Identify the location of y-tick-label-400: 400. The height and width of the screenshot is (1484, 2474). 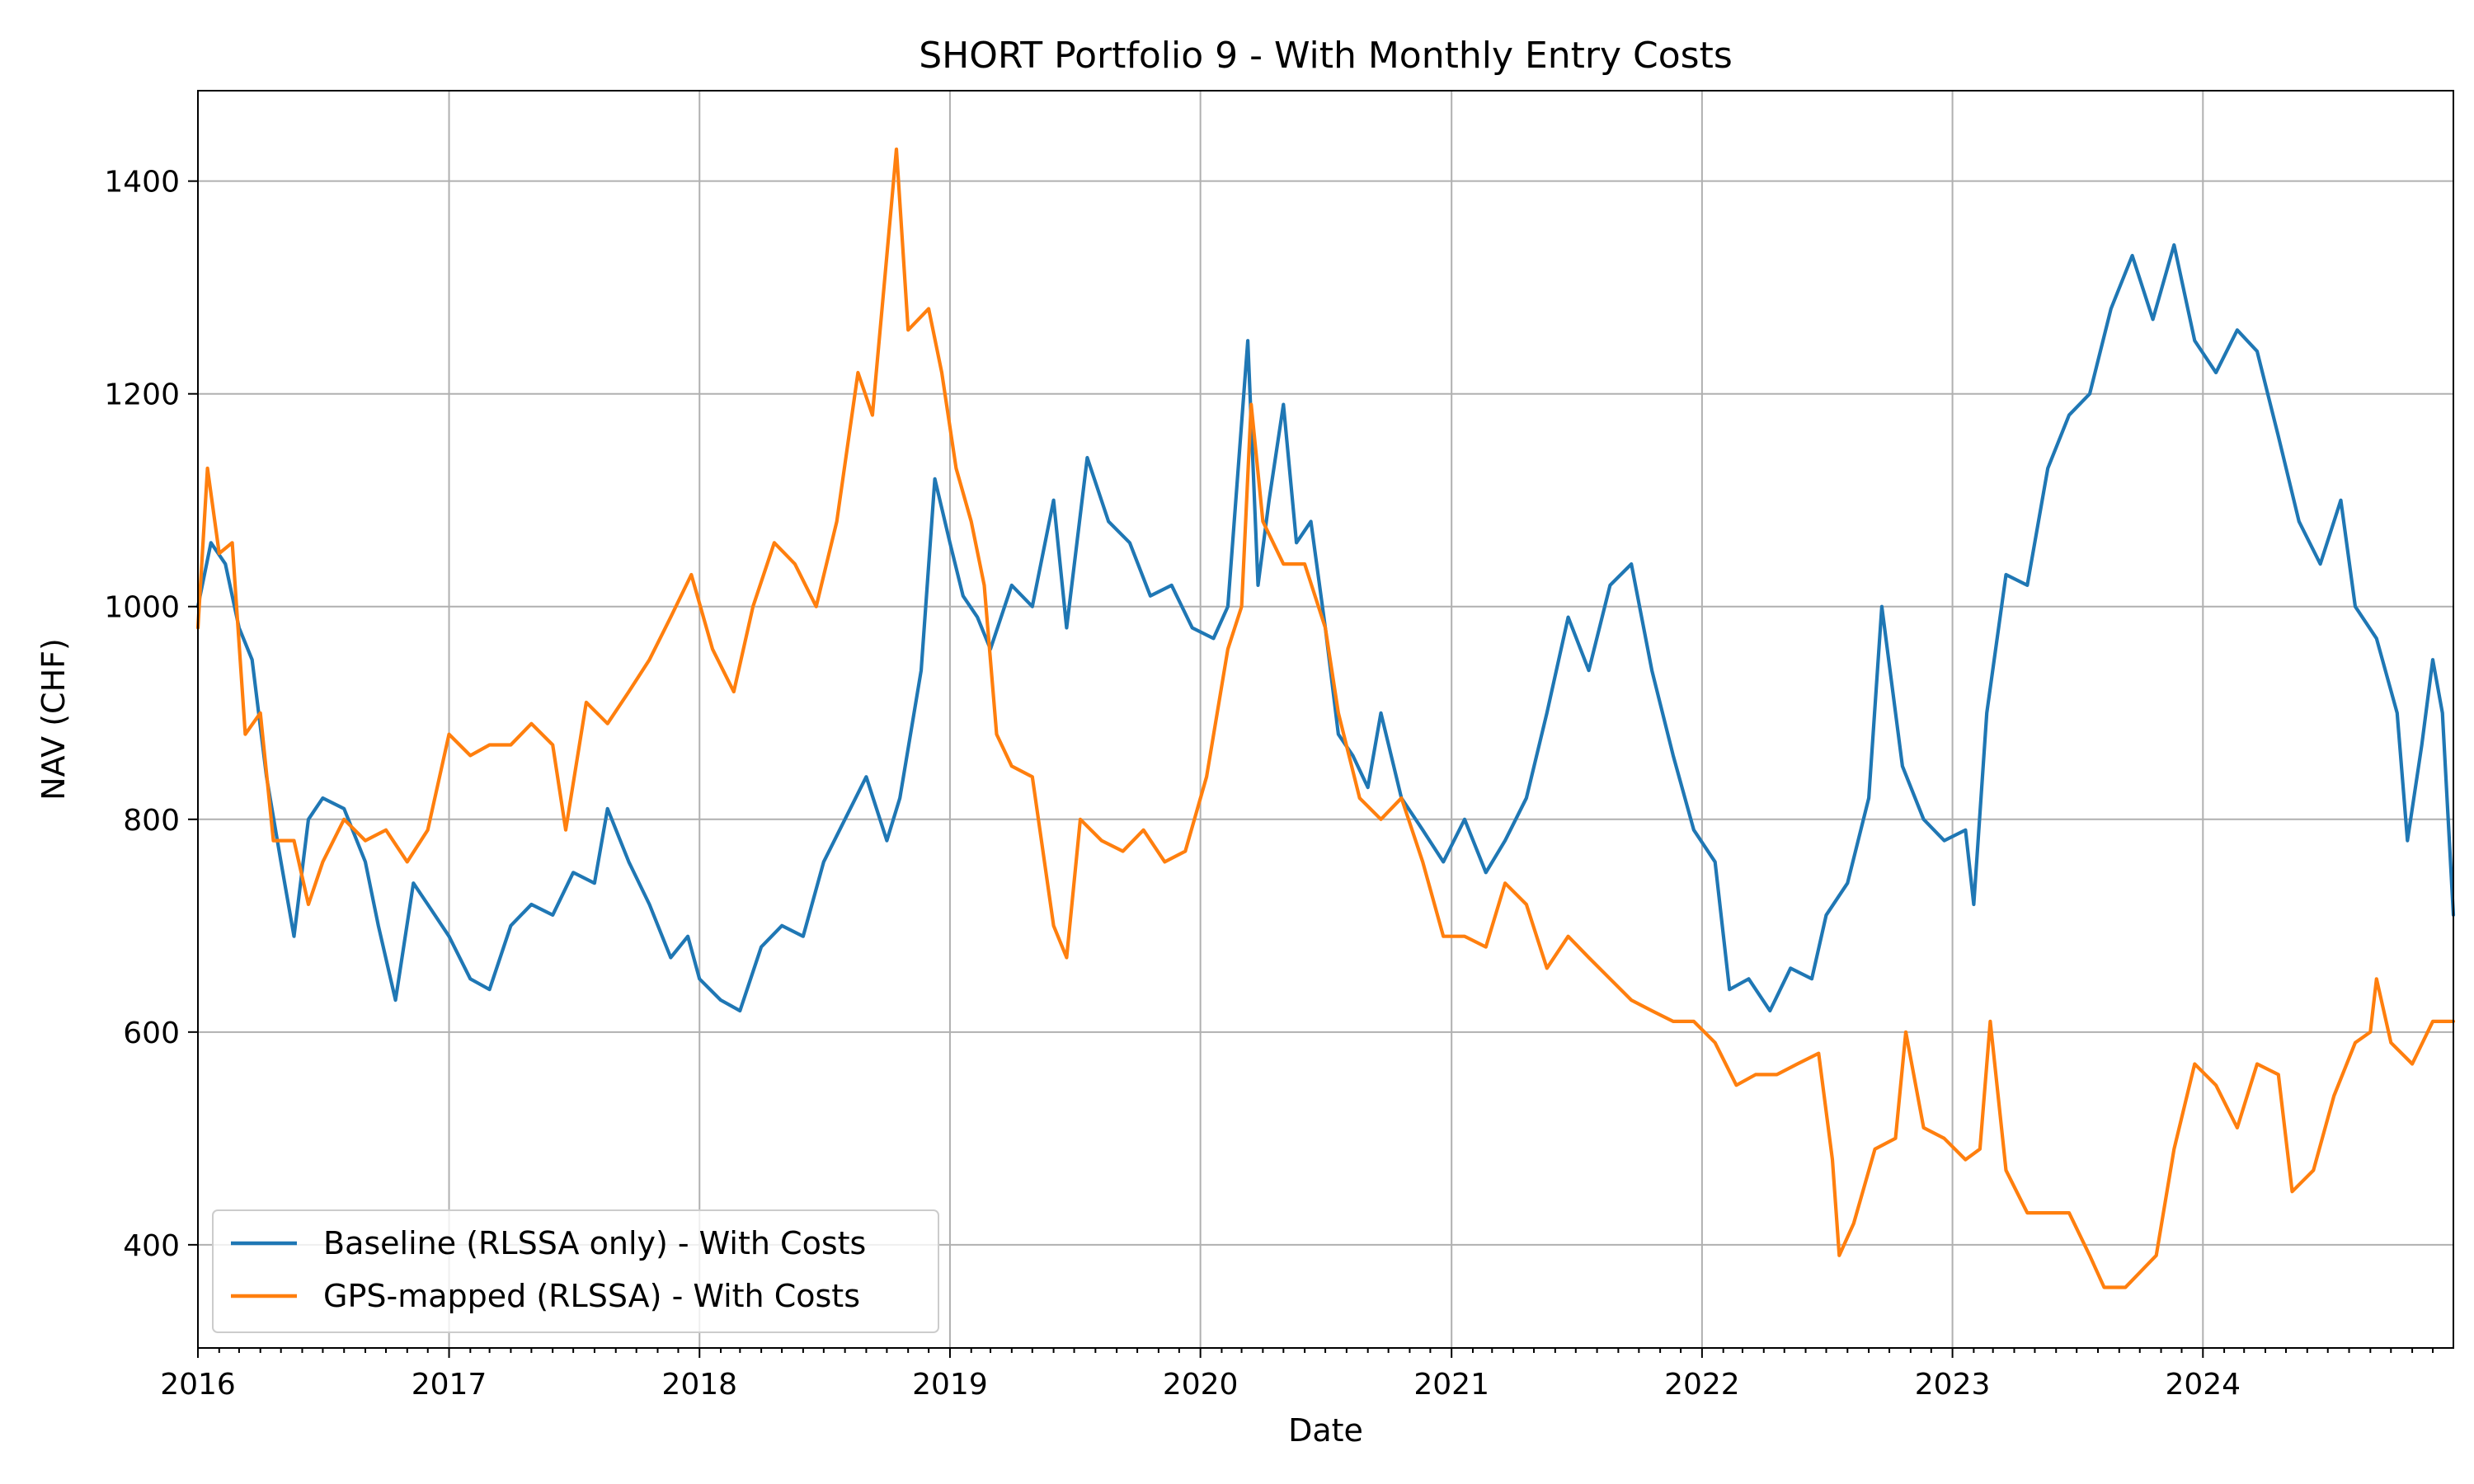
(151, 1246).